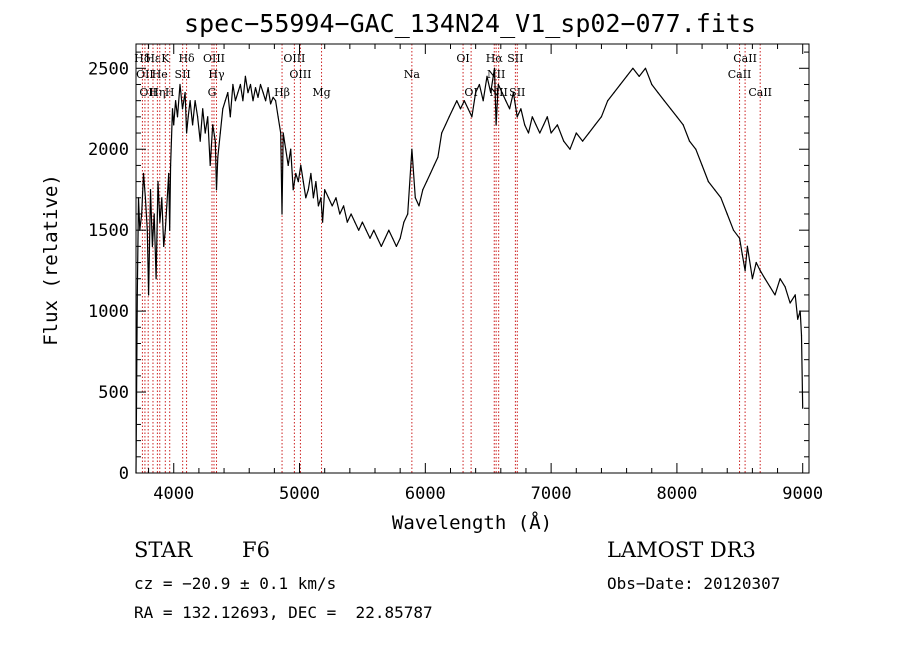 The width and height of the screenshot is (900, 649). Describe the element at coordinates (173, 494) in the screenshot. I see `x-tick-label-0: 4000` at that location.